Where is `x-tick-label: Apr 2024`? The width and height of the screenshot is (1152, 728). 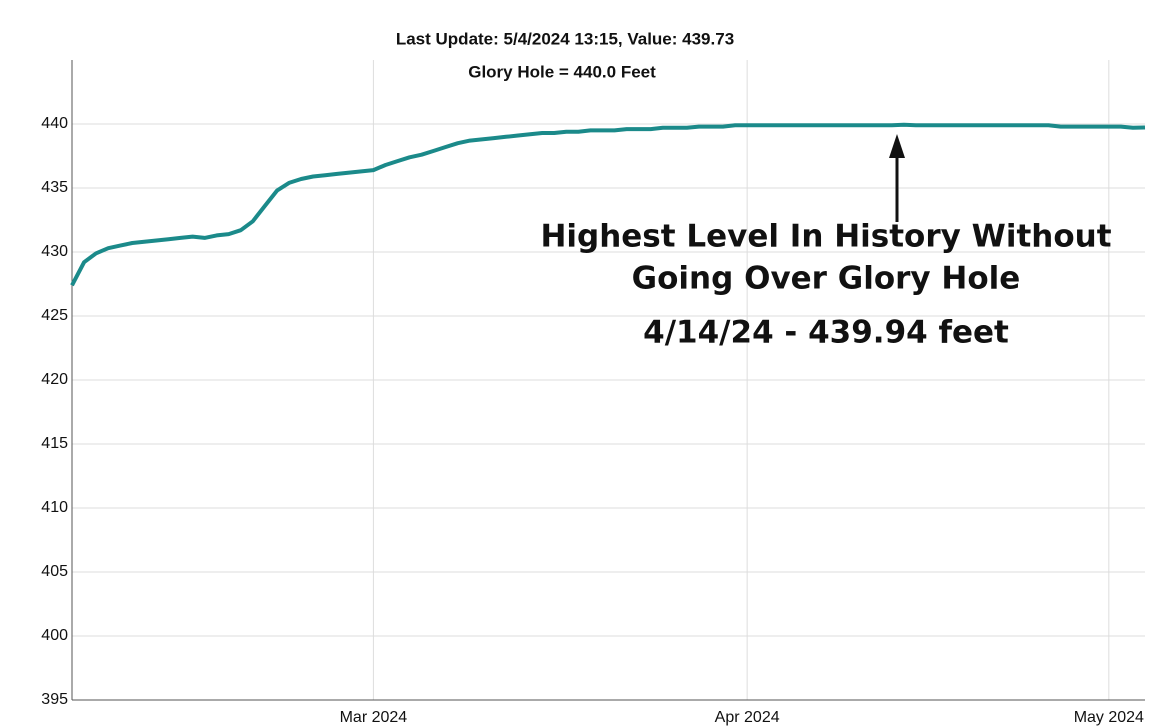 x-tick-label: Apr 2024 is located at coordinates (747, 717).